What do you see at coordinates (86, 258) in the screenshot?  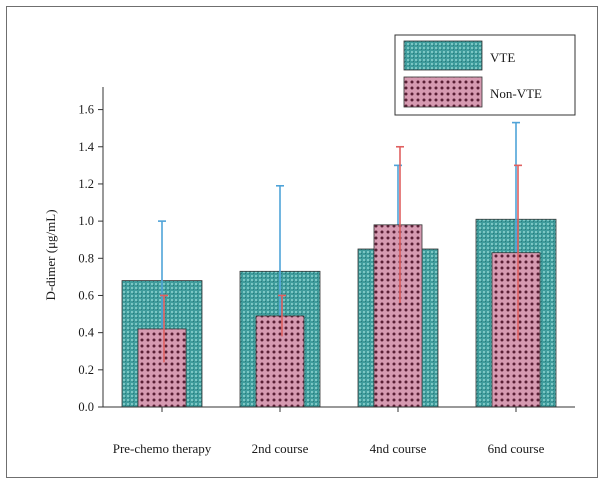 I see `y-tick-label-4: 0.8` at bounding box center [86, 258].